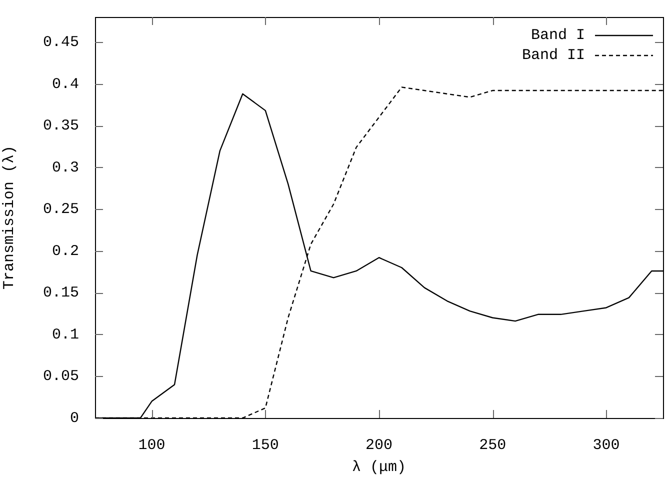 The height and width of the screenshot is (480, 666). What do you see at coordinates (553, 55) in the screenshot?
I see `legend-label: Band II` at bounding box center [553, 55].